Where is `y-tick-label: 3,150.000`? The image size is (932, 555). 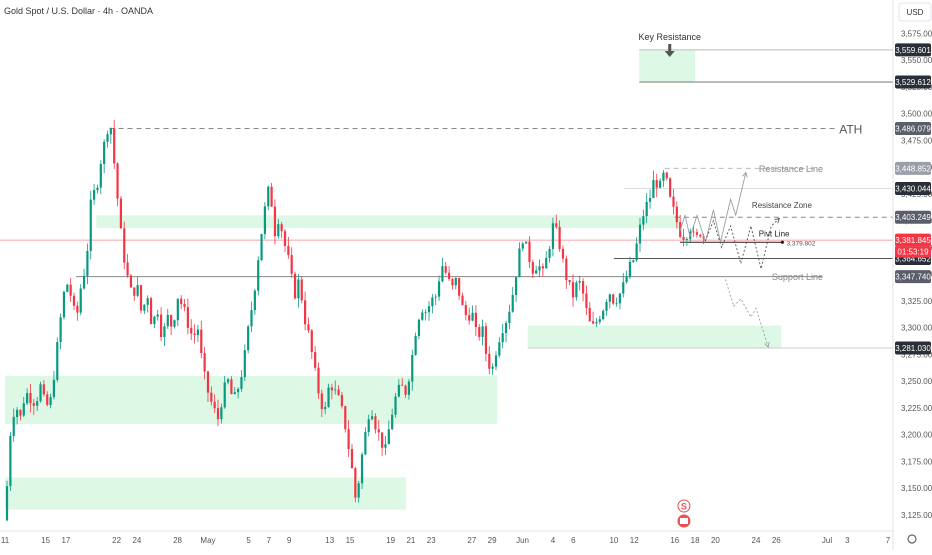
y-tick-label: 3,150.000 is located at coordinates (916, 488).